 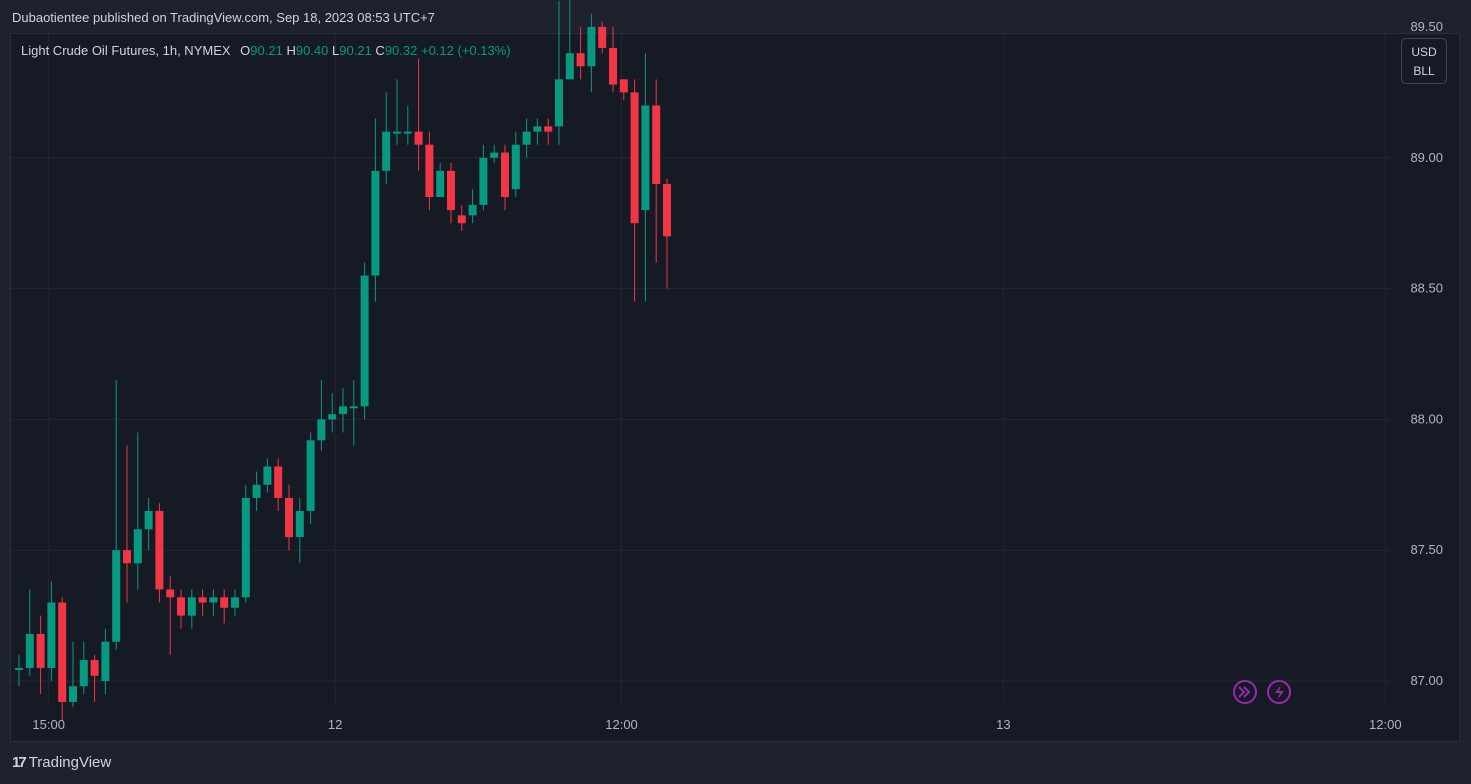 What do you see at coordinates (1245, 692) in the screenshot?
I see `fast-forward-icon` at bounding box center [1245, 692].